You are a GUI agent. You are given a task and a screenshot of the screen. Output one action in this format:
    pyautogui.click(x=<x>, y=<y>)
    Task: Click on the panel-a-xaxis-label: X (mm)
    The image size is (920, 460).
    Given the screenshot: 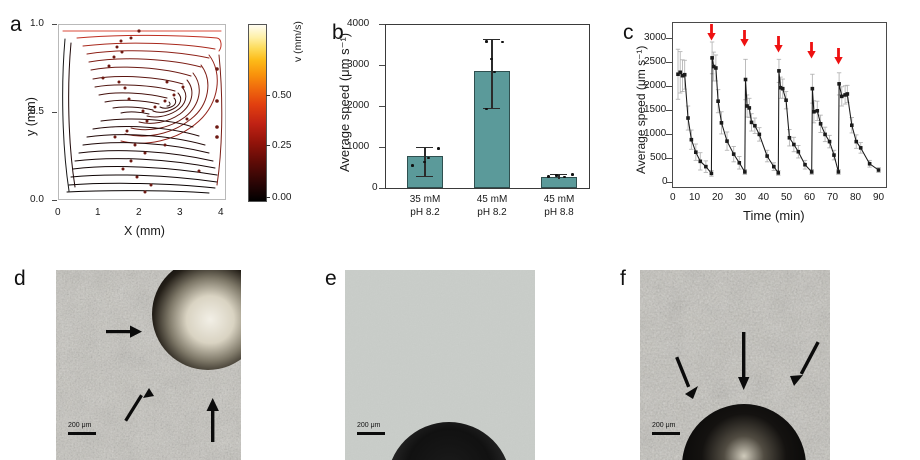 What is the action you would take?
    pyautogui.click(x=144, y=231)
    